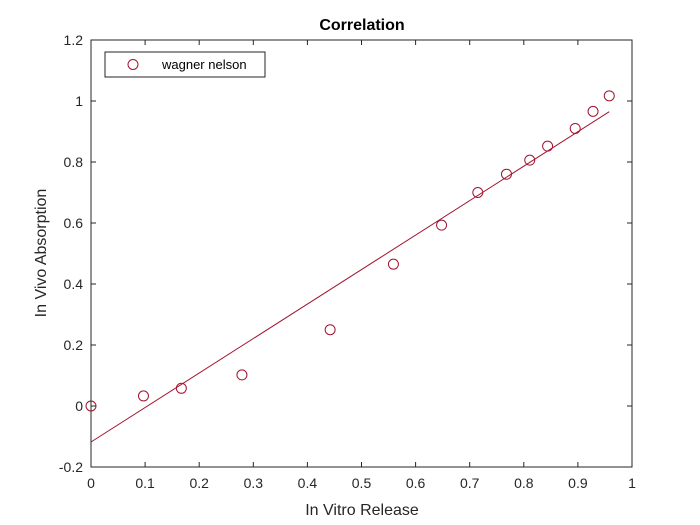 This screenshot has width=700, height=525. I want to click on y-tick-label: 1, so click(79, 101).